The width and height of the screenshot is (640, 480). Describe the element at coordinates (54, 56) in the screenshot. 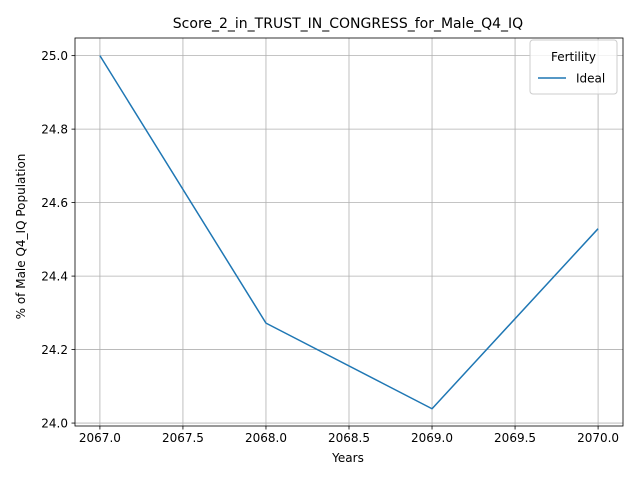

I see `y-tick-label: 25.0` at that location.